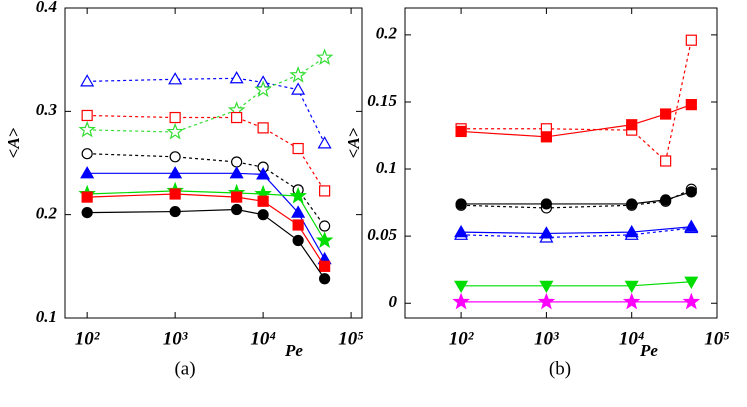  What do you see at coordinates (560, 368) in the screenshot?
I see `panel-caption: (b)` at bounding box center [560, 368].